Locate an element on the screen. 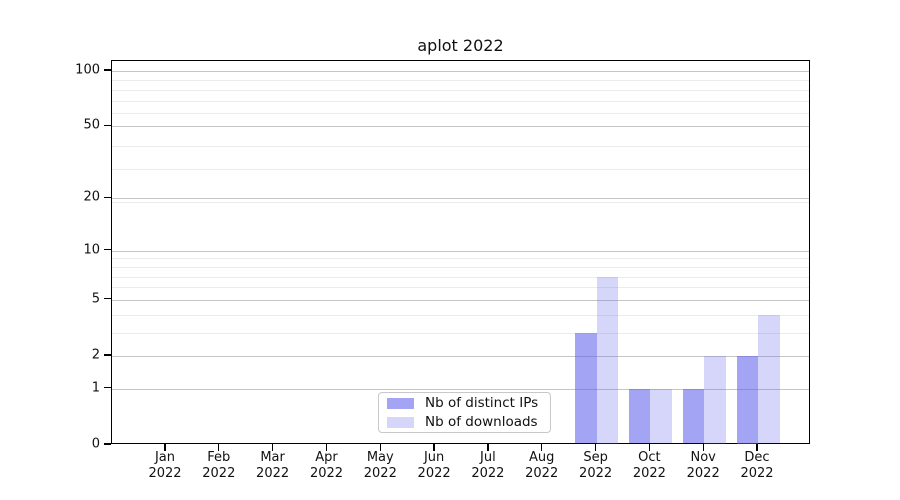  x-tick-label: Nov 2022 is located at coordinates (703, 466).